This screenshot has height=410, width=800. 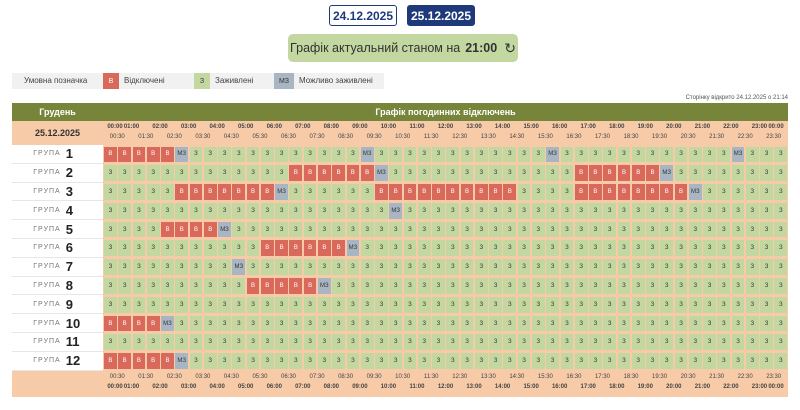 What do you see at coordinates (445, 112) in the screenshot?
I see `schedule-title: Графік погодинних відключень` at bounding box center [445, 112].